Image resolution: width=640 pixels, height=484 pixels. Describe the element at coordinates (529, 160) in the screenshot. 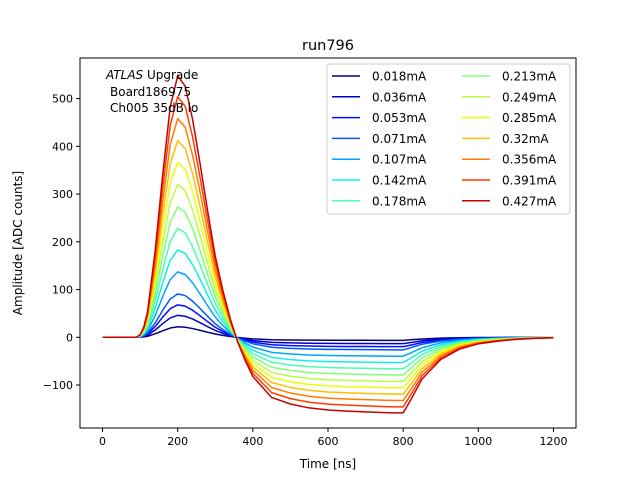

I see `legend-label: 0.356mA` at that location.